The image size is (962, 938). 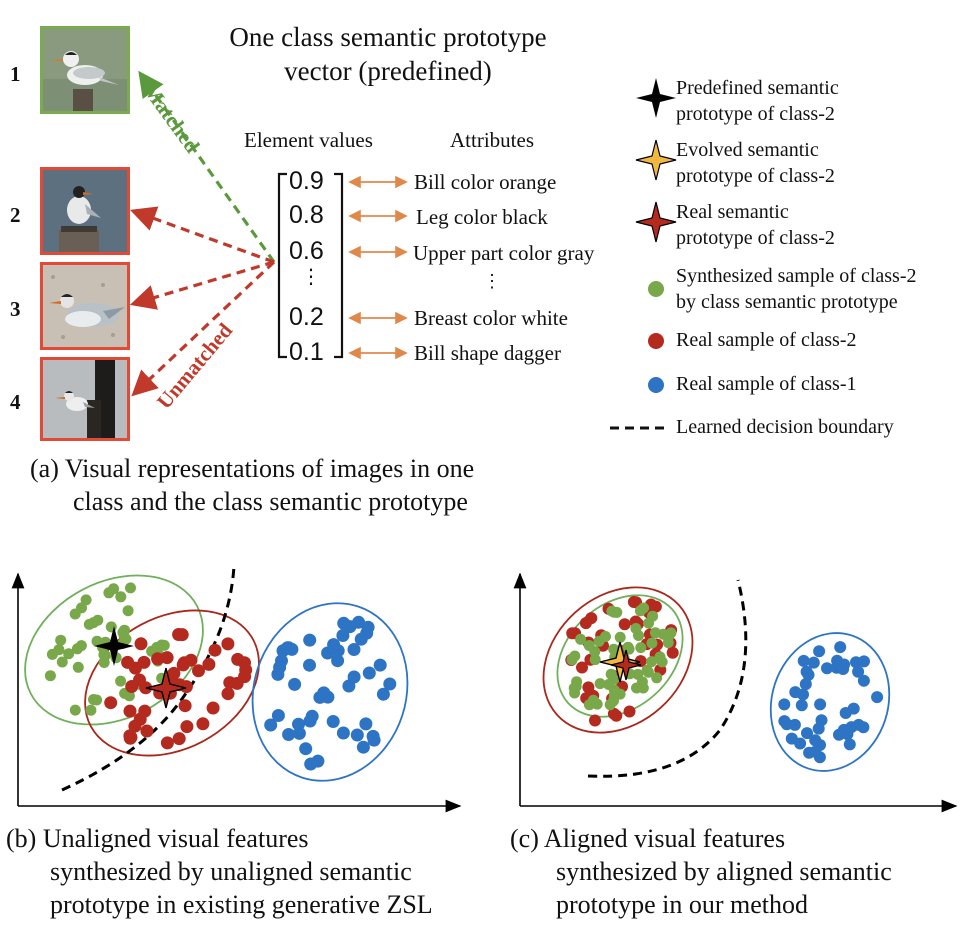 What do you see at coordinates (787, 302) in the screenshot?
I see `legend-synthesized-line2: by class semantic prototype` at bounding box center [787, 302].